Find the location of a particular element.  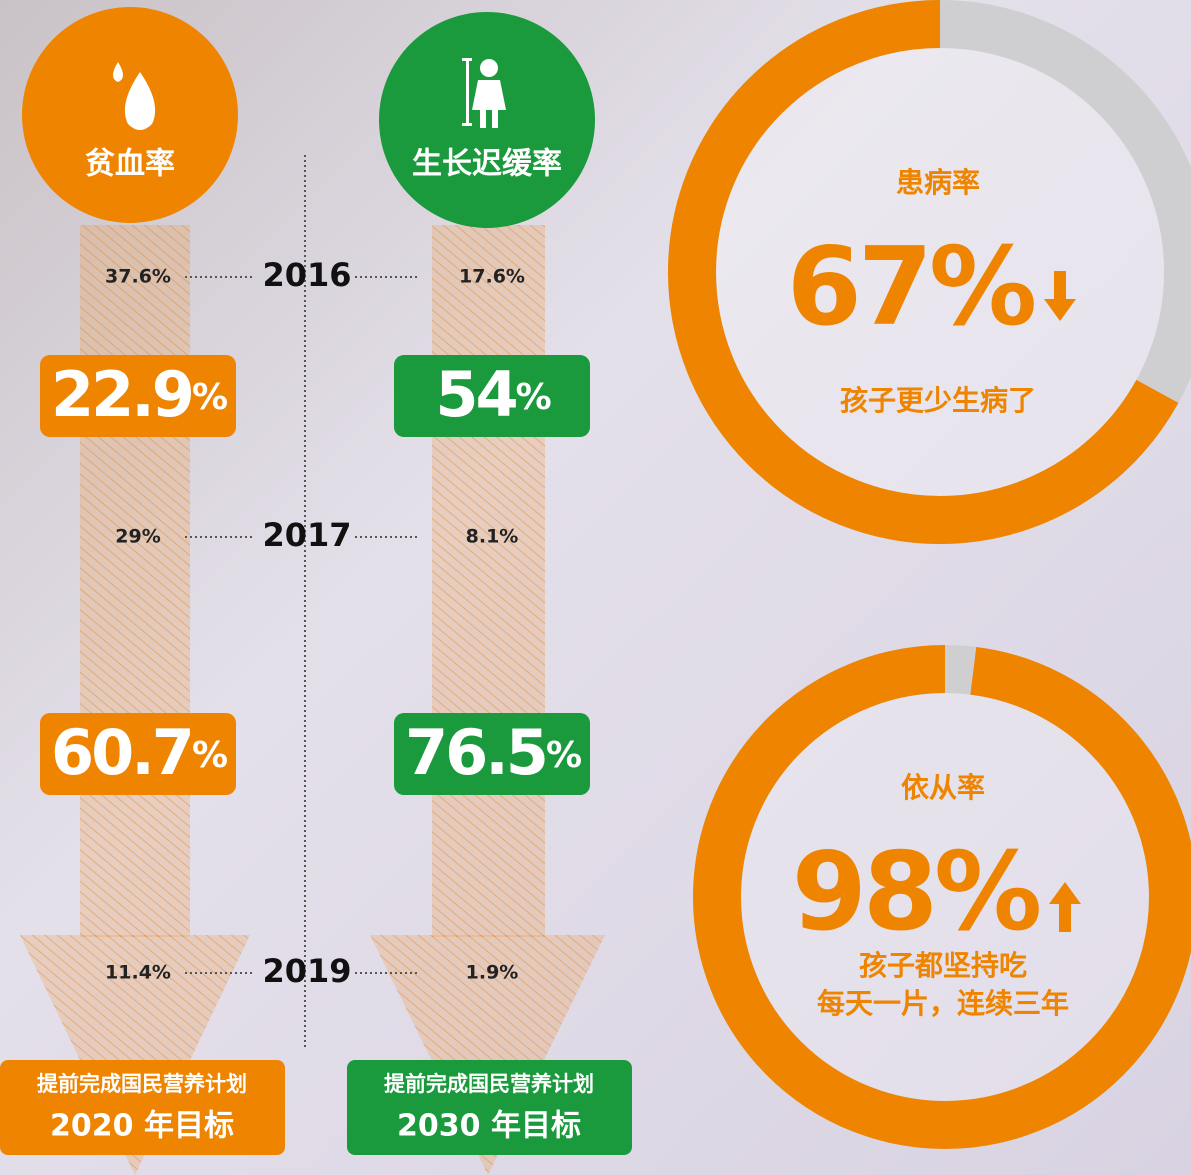

goal-line2: 2020 年目标 is located at coordinates (142, 1126).